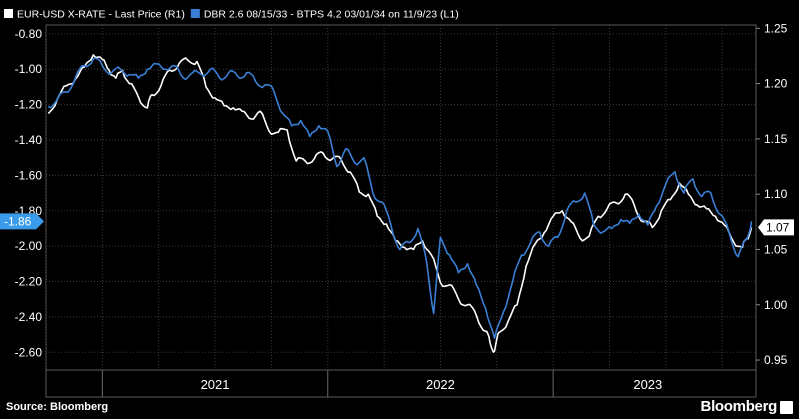 Image resolution: width=799 pixels, height=419 pixels. What do you see at coordinates (101, 15) in the screenshot?
I see `legend-label: EUR-USD X-RATE - Last Price (R1)` at bounding box center [101, 15].